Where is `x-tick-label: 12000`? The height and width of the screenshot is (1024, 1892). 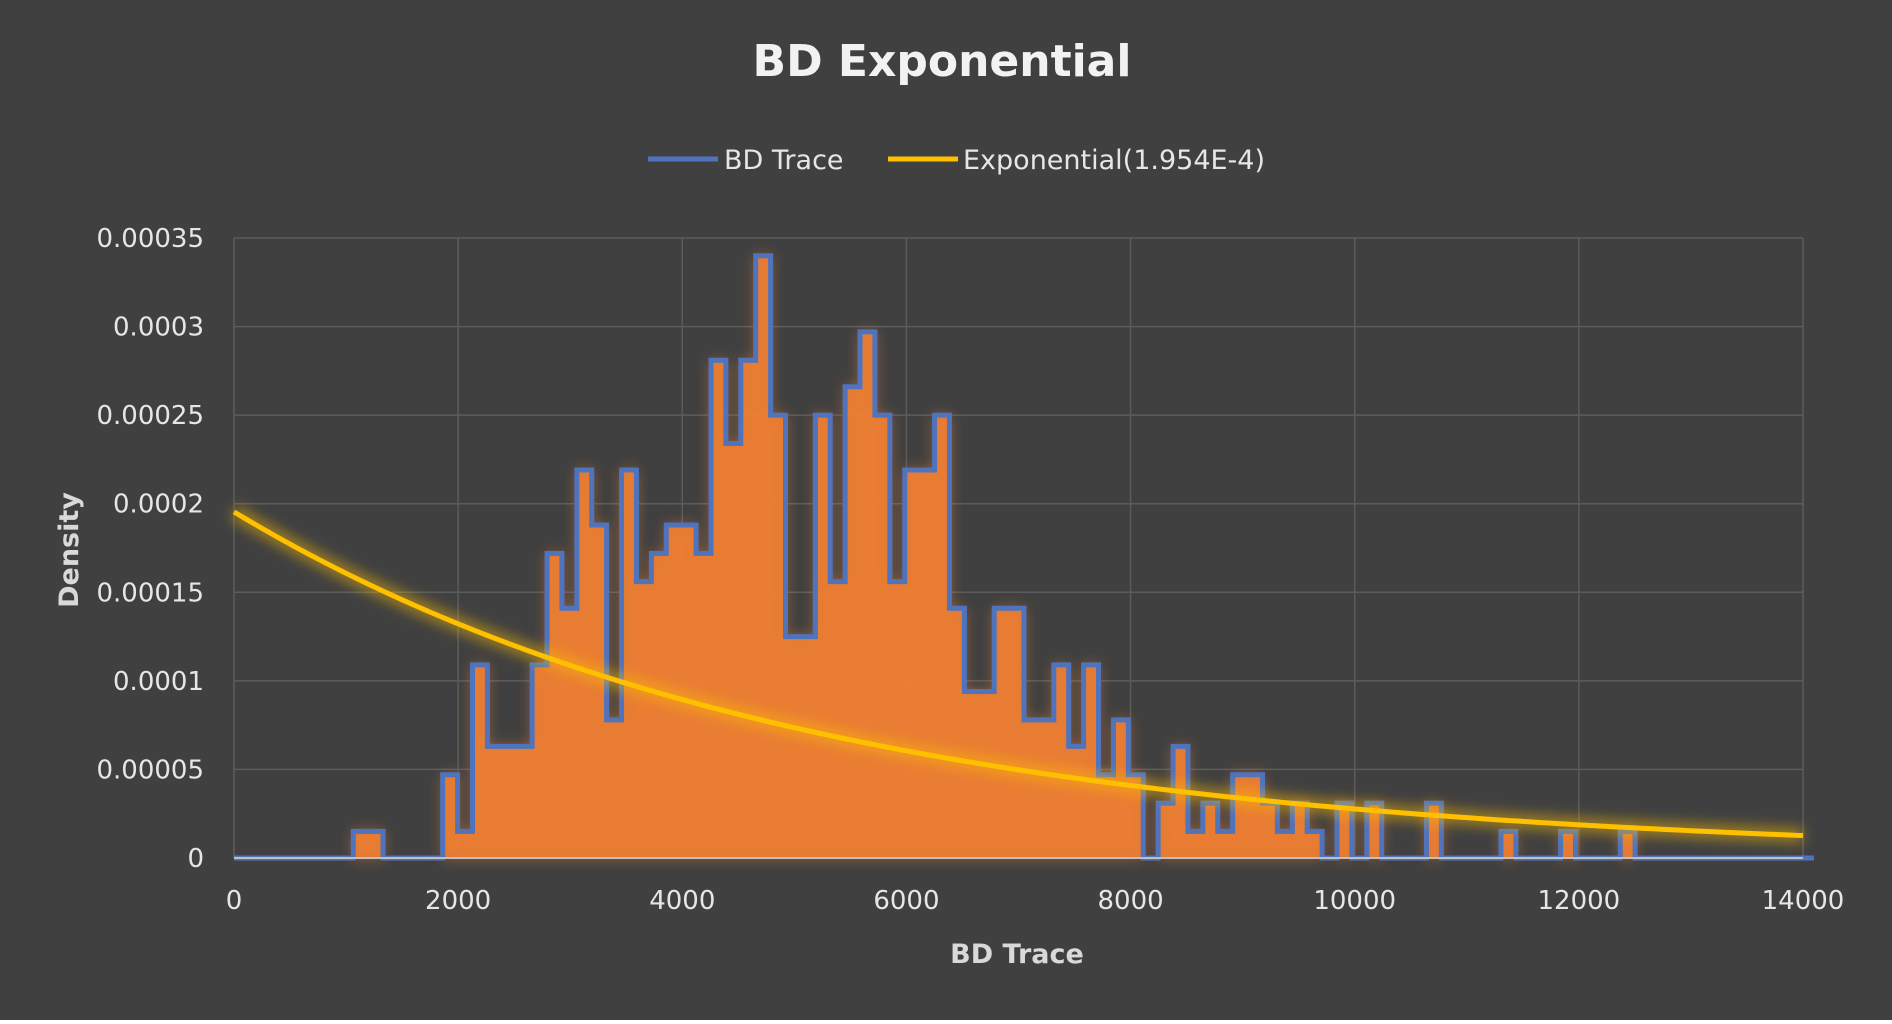
x-tick-label: 12000 is located at coordinates (1578, 901).